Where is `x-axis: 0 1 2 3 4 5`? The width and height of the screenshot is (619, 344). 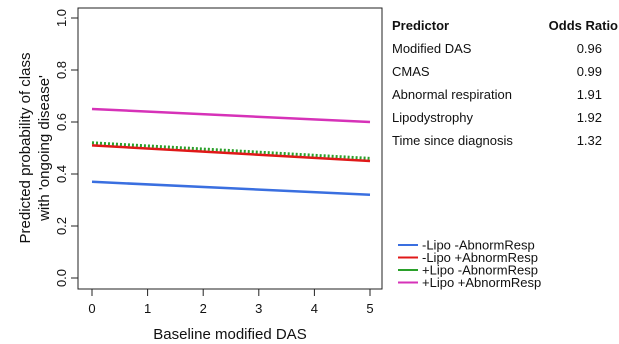 x-axis: 0 1 2 3 4 5 is located at coordinates (231, 302).